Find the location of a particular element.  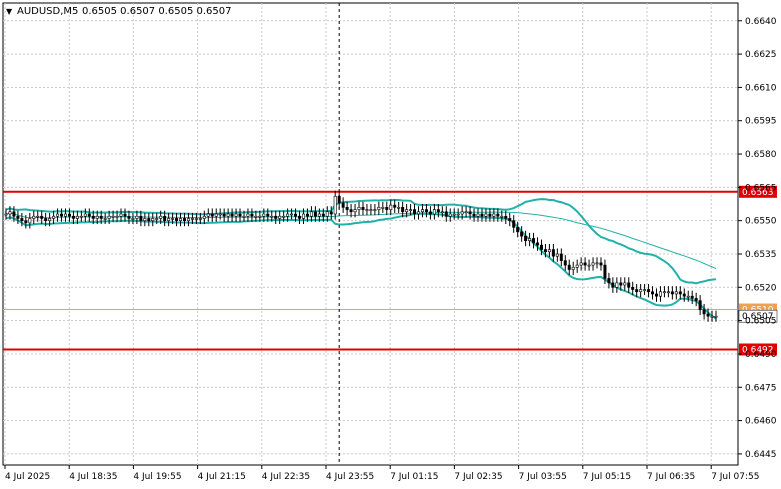

y-tick-label: 0.6520 is located at coordinates (761, 288).